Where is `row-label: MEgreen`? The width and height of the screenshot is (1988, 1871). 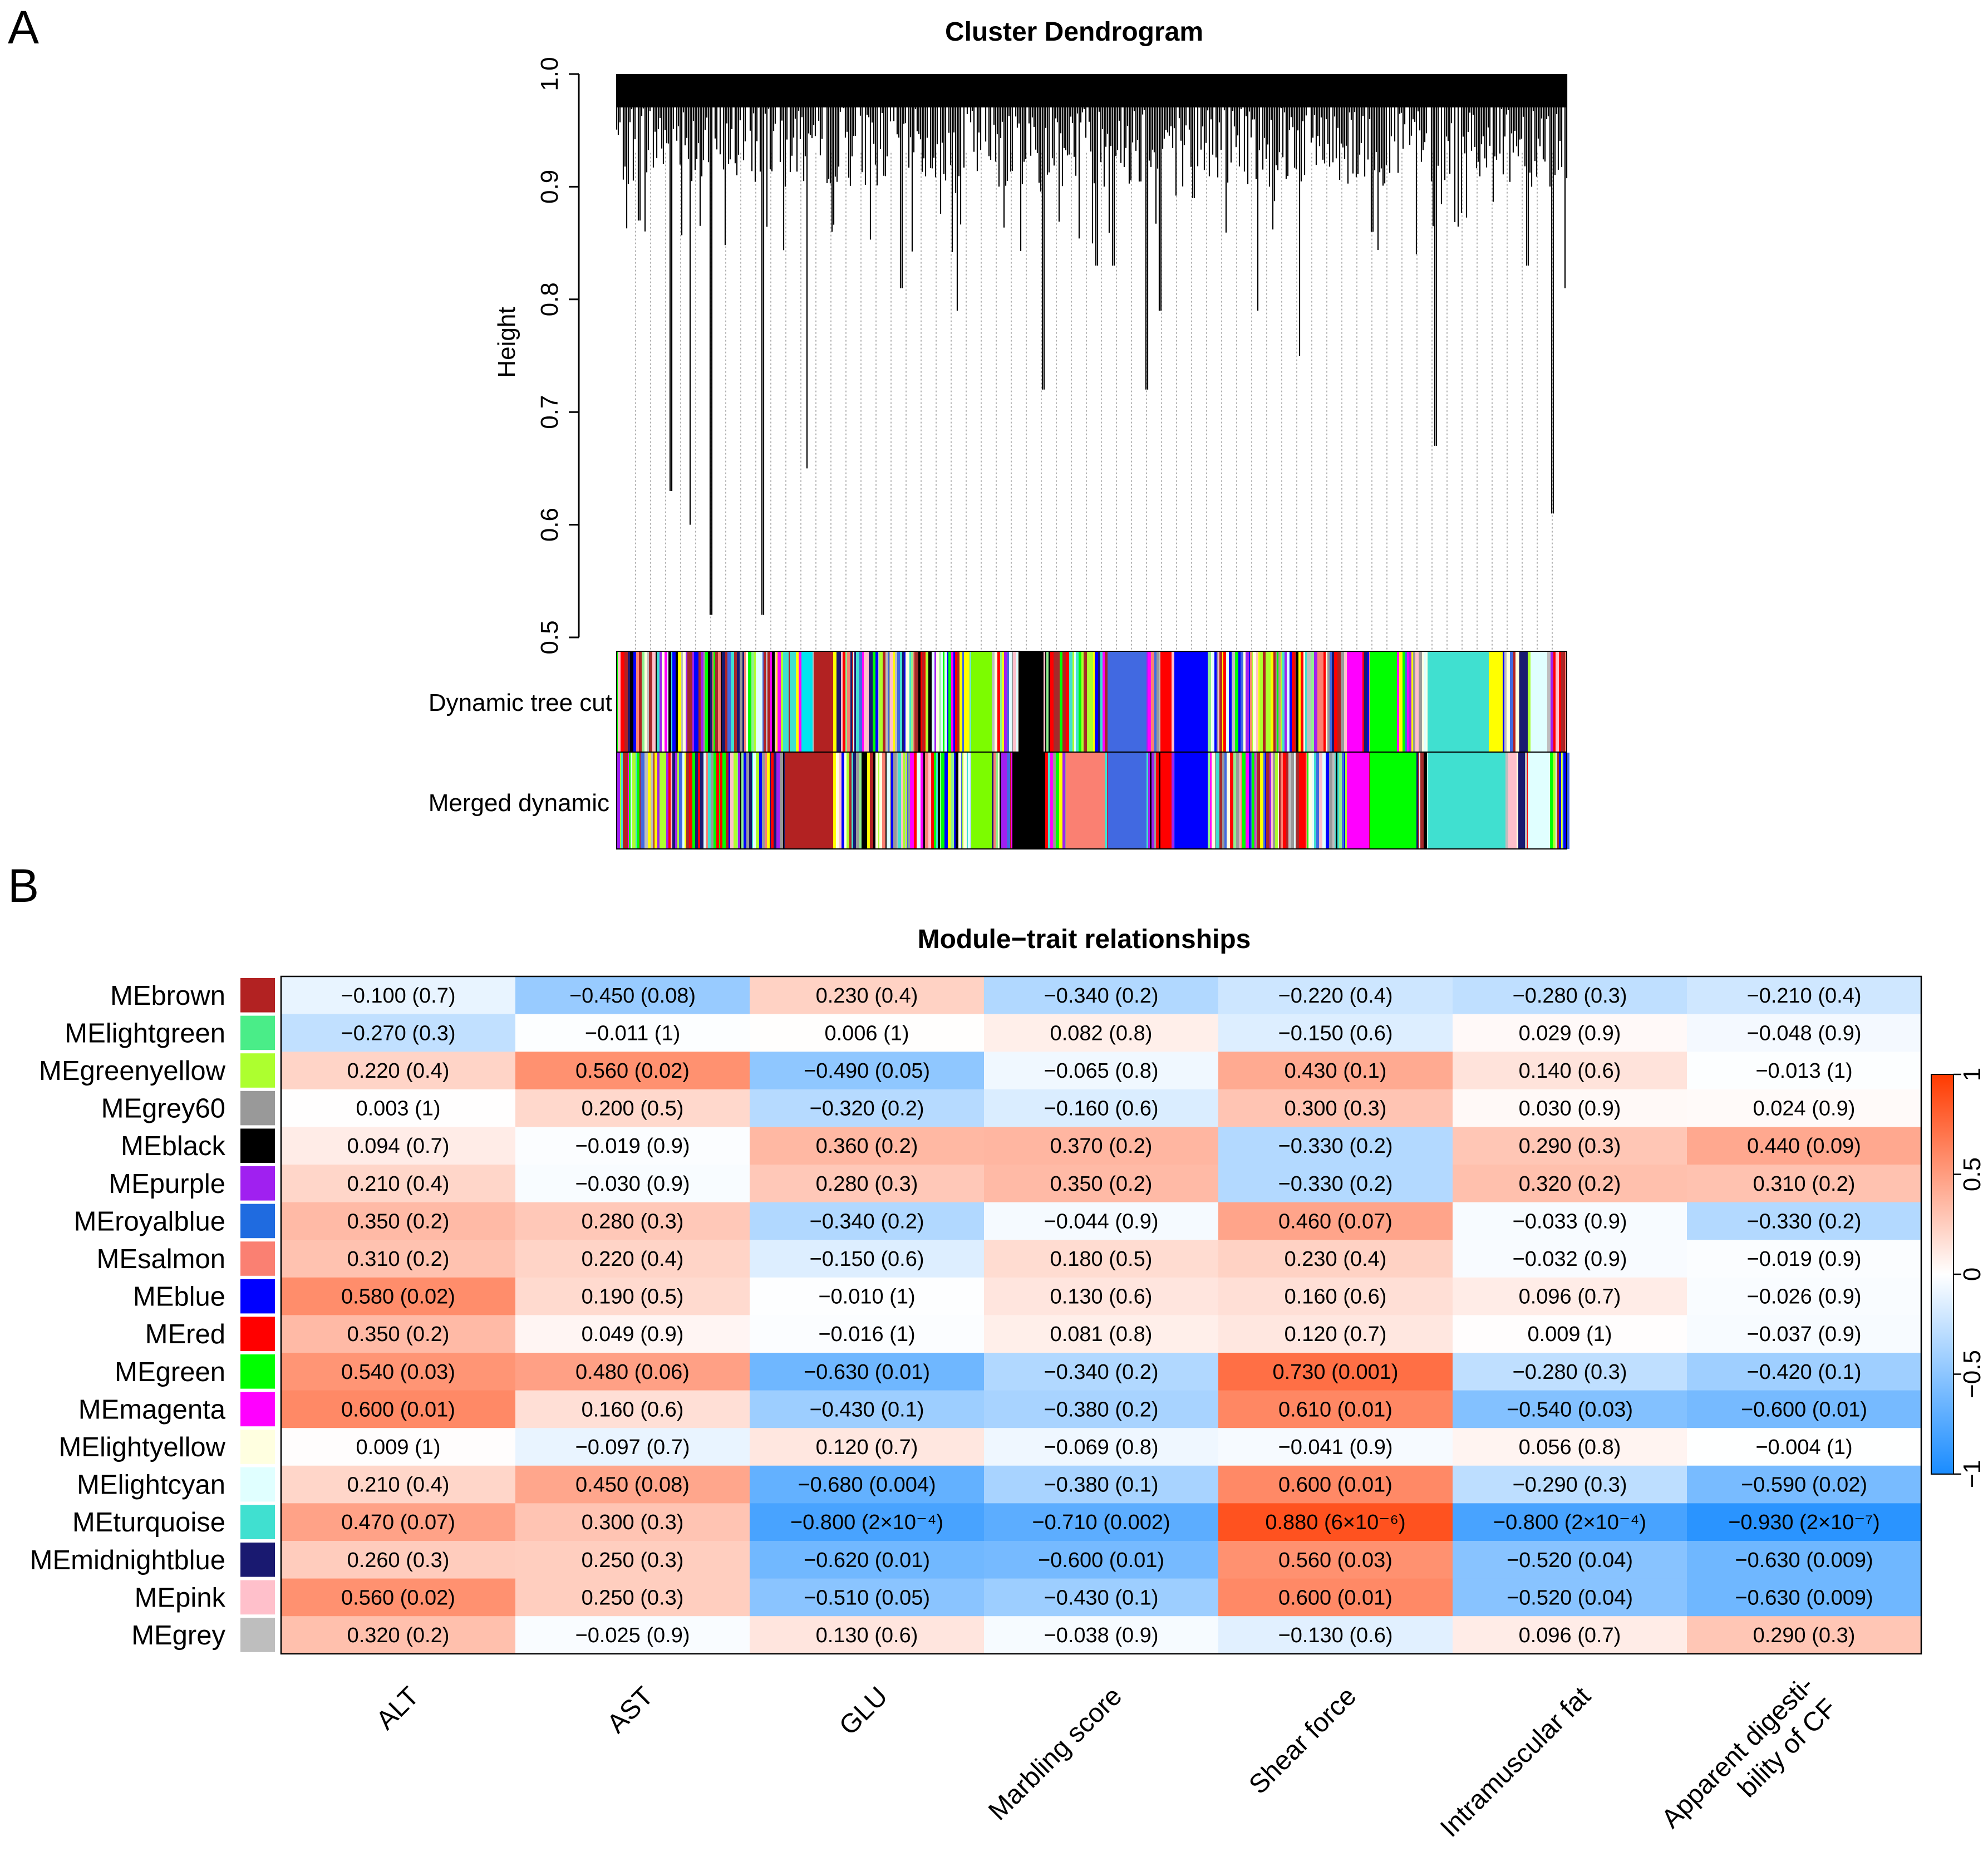
row-label: MEgreen is located at coordinates (170, 1372).